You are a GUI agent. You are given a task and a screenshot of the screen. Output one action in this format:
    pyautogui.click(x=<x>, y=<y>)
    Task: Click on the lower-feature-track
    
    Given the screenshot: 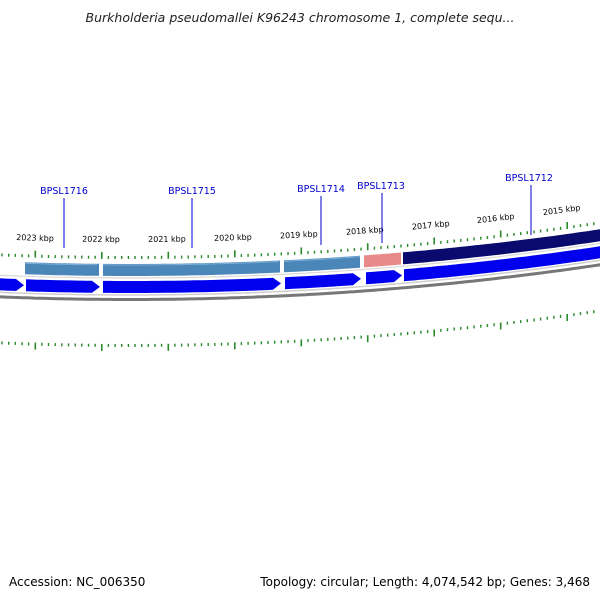 What is the action you would take?
    pyautogui.click(x=300, y=269)
    